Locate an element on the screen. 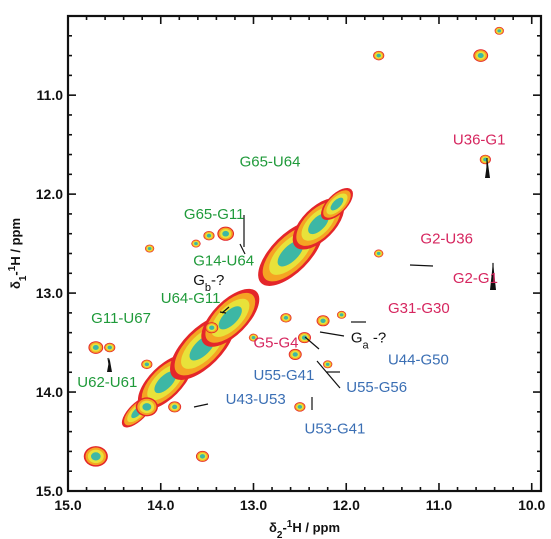  peak-label-g31-g30: G31-G30 is located at coordinates (419, 308).